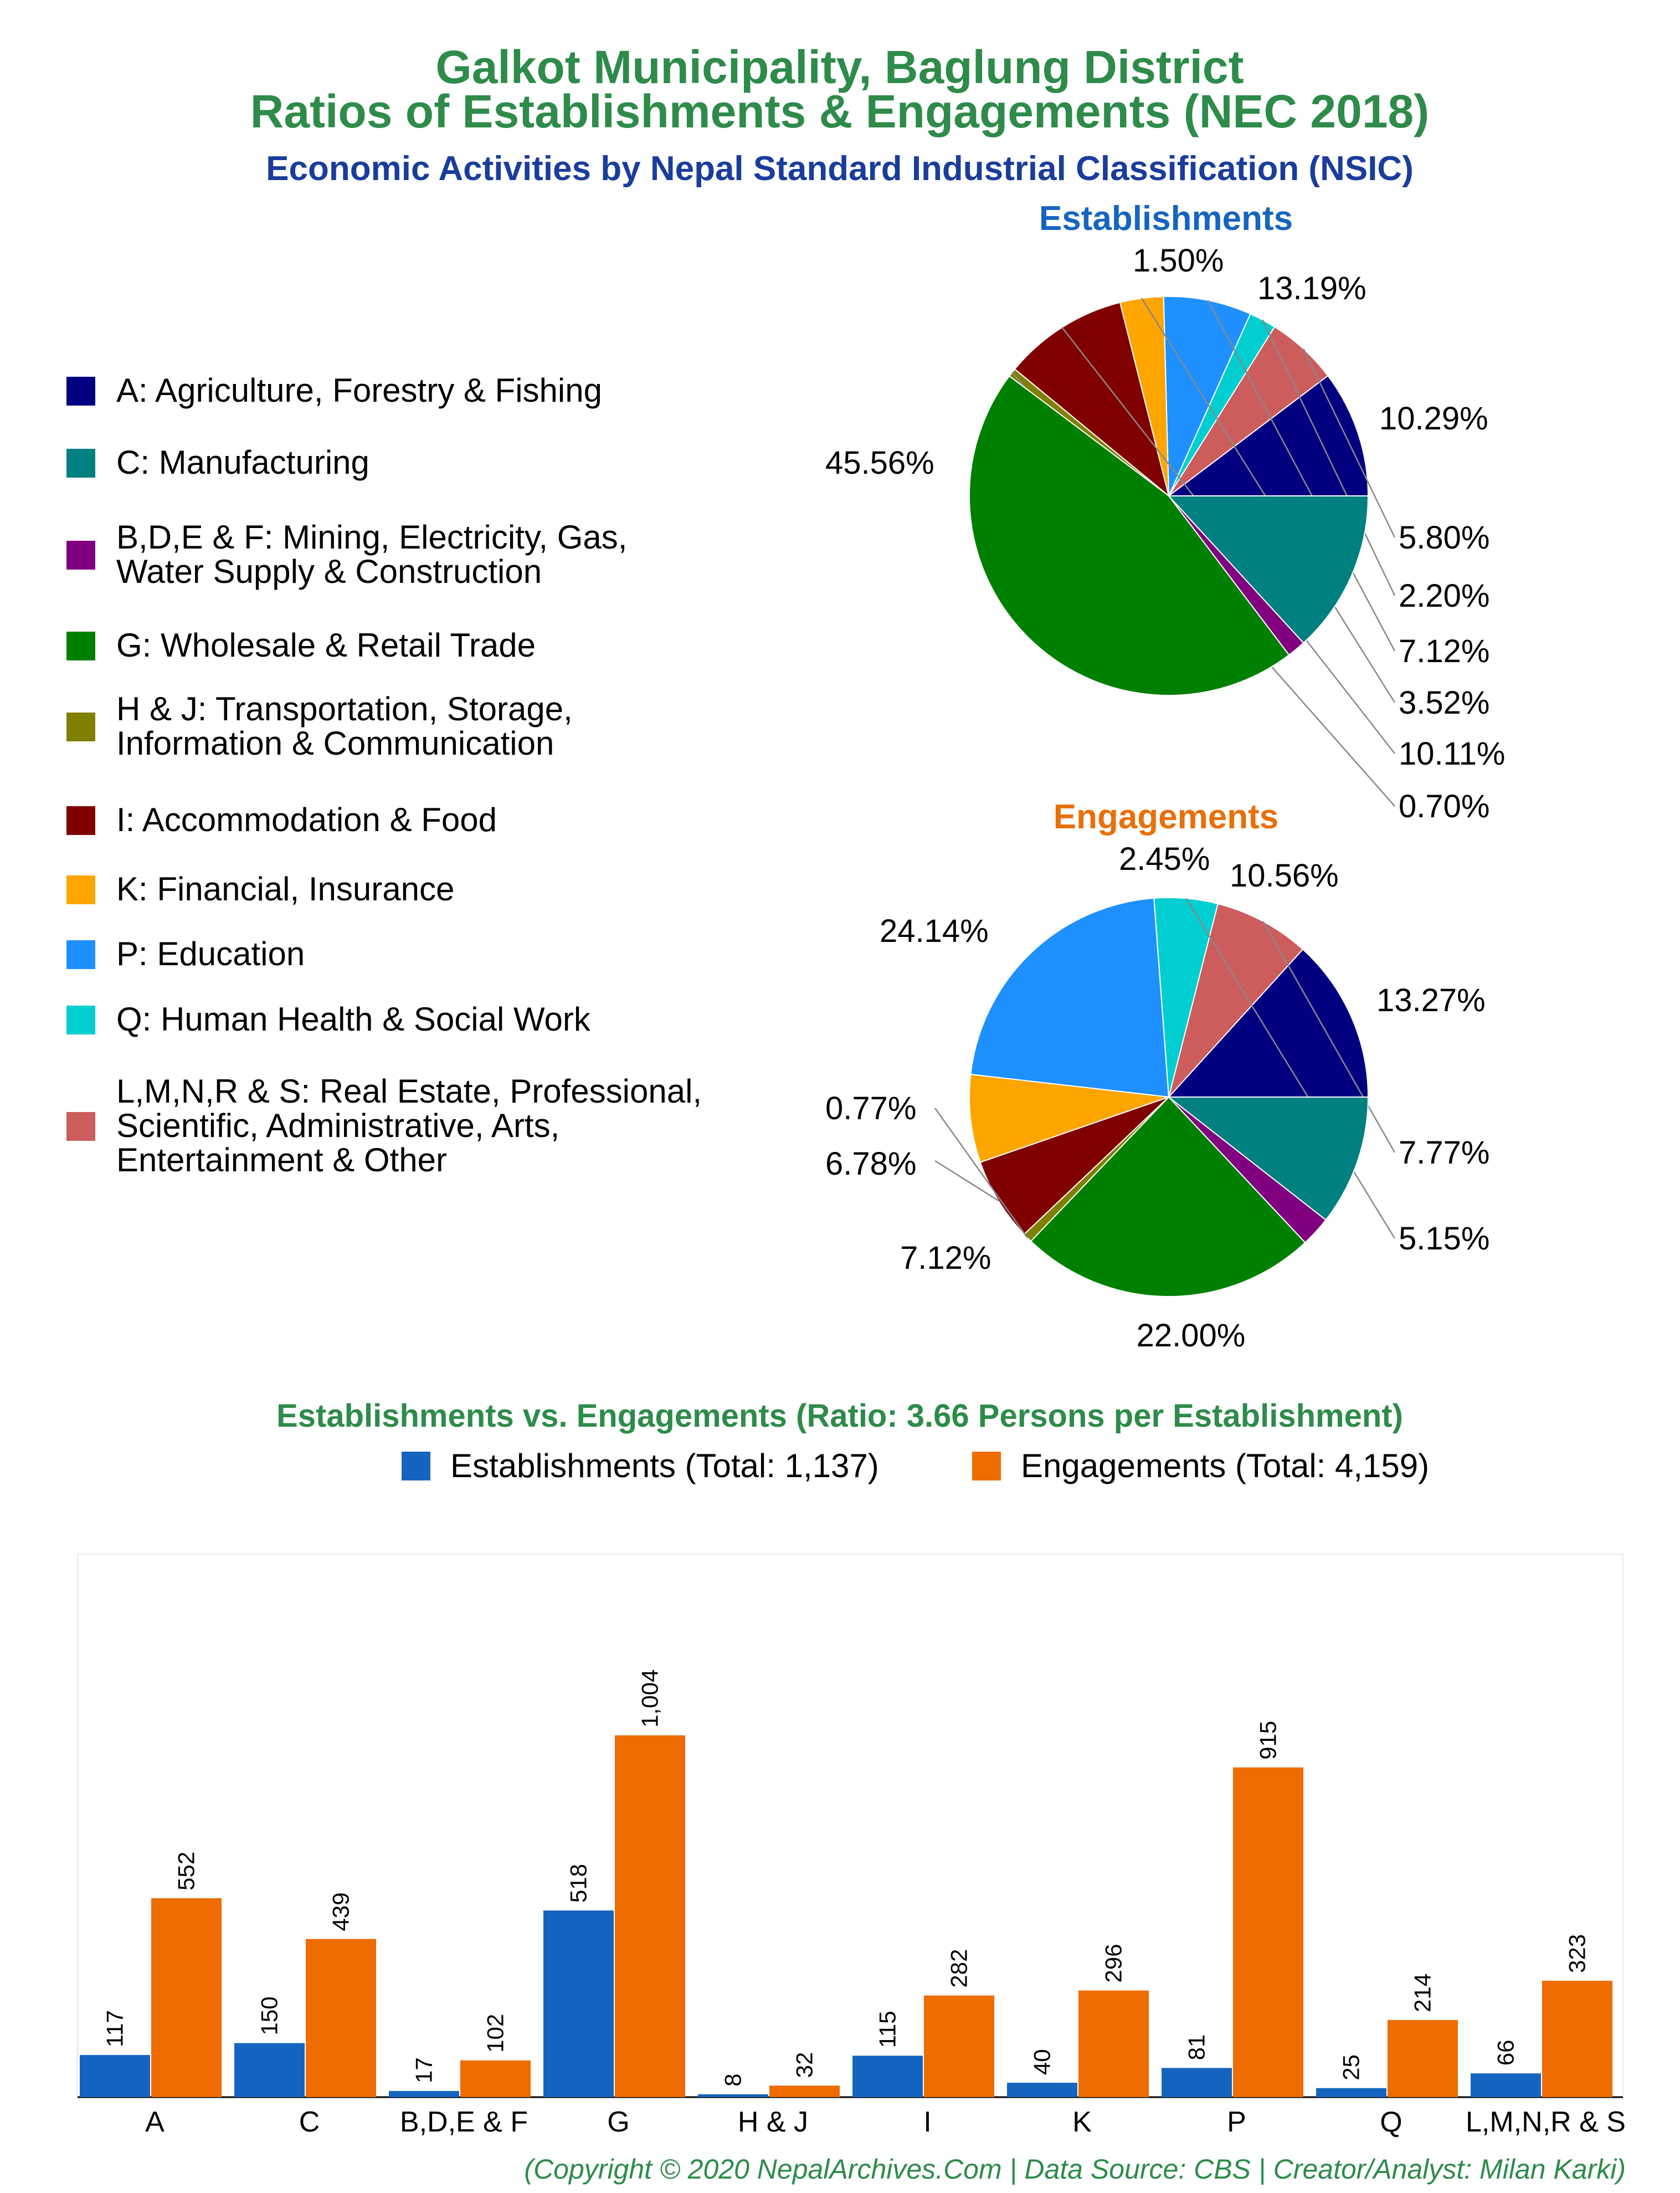 The image size is (1680, 2193). I want to click on pie1-label-i: 10.11%, so click(1452, 754).